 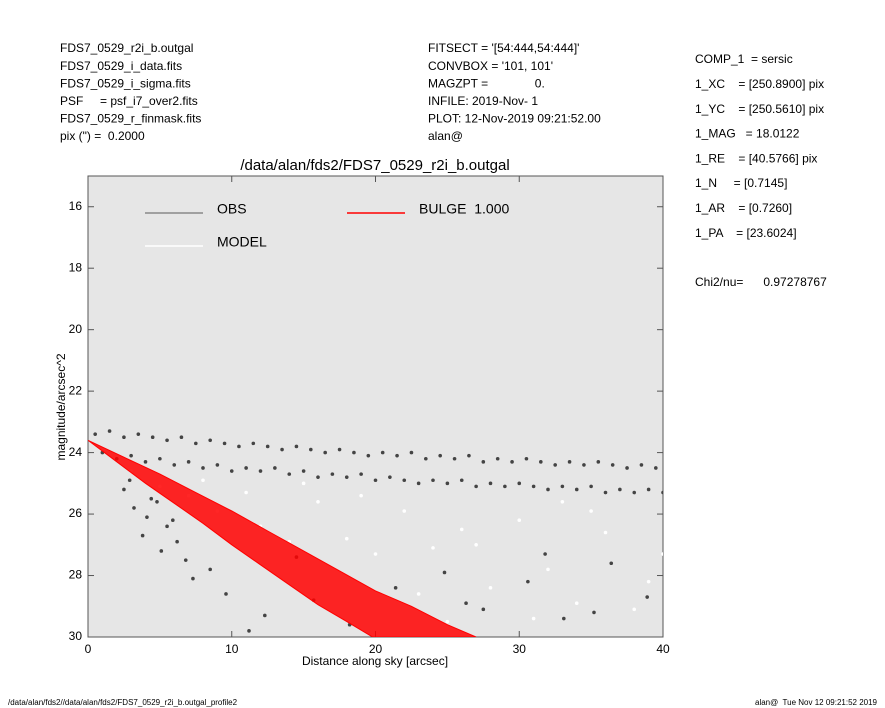 What do you see at coordinates (483, 101) in the screenshot?
I see `header-middle-line: INFILE: 2019-Nov- 1` at bounding box center [483, 101].